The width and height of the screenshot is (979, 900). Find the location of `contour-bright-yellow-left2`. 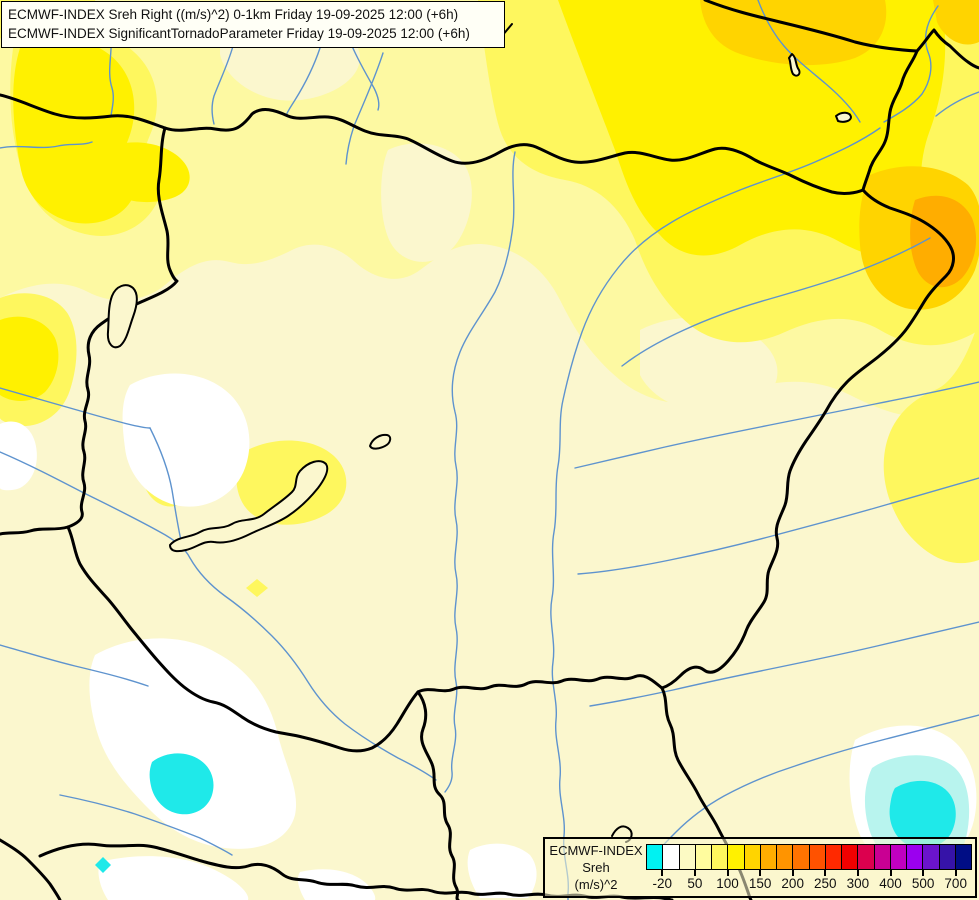

contour-bright-yellow-left2 is located at coordinates (143, 172).